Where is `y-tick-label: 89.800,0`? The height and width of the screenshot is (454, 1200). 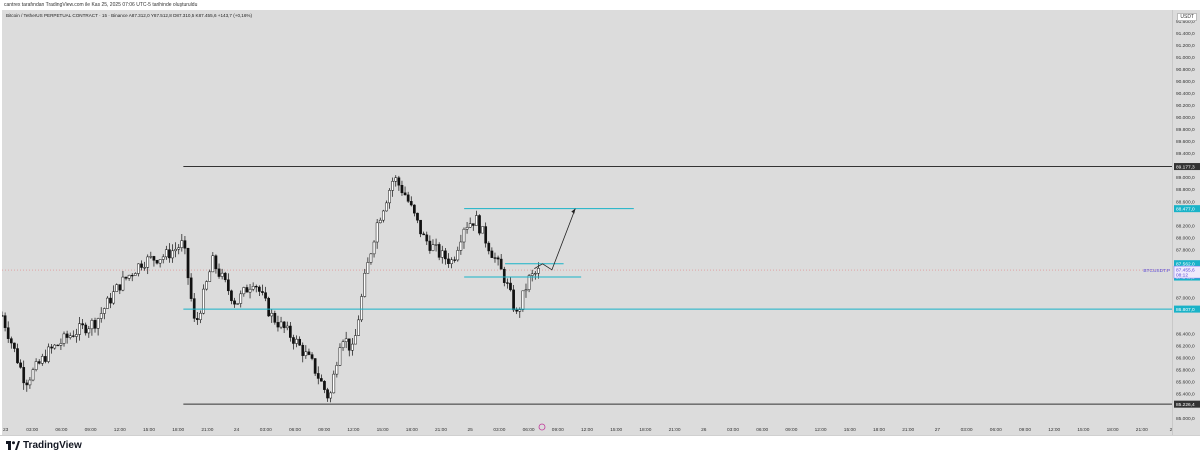
y-tick-label: 89.800,0 is located at coordinates (1185, 130).